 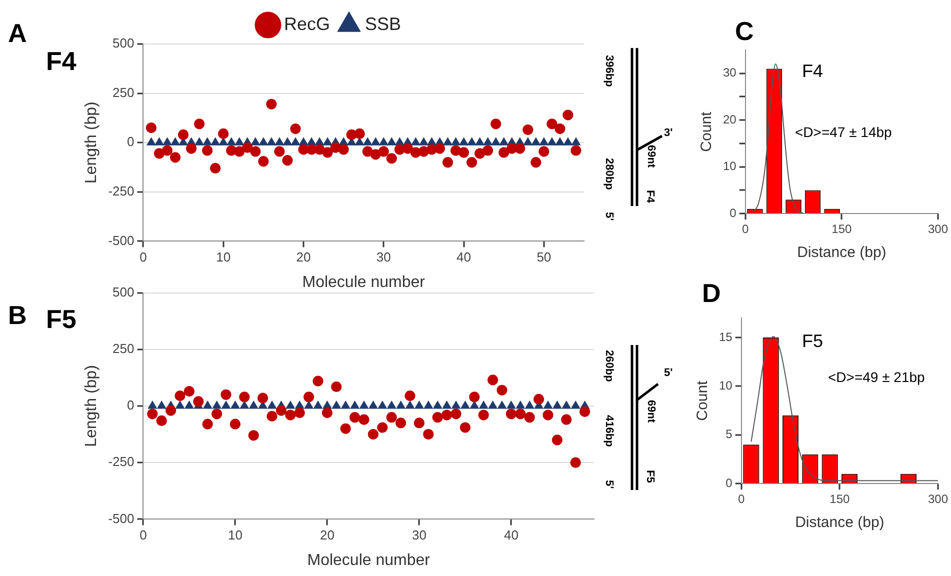 What do you see at coordinates (17, 315) in the screenshot?
I see `text: B` at bounding box center [17, 315].